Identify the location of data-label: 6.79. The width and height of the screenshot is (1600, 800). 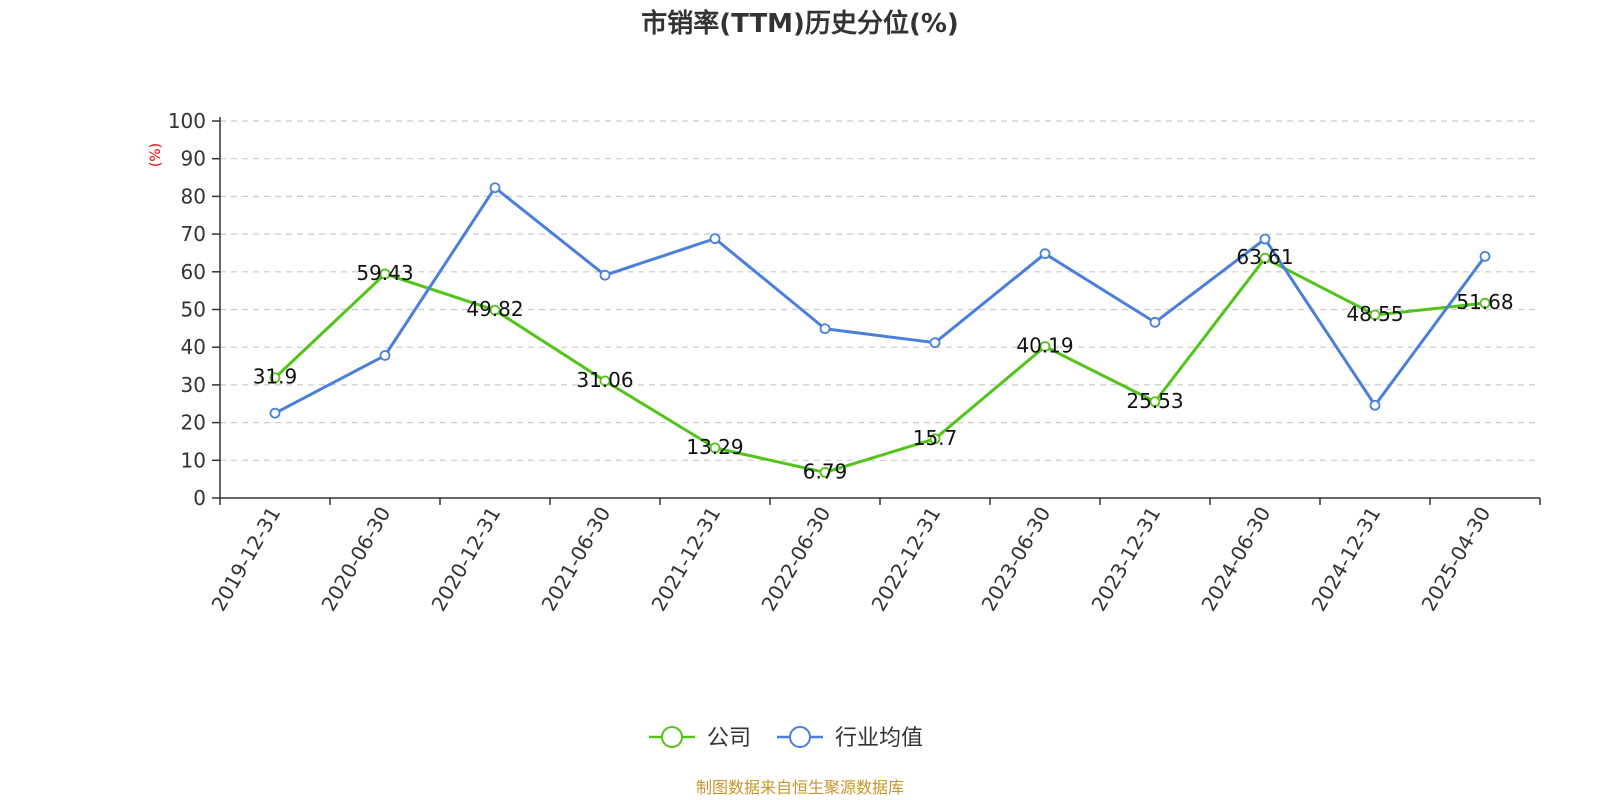
(825, 471).